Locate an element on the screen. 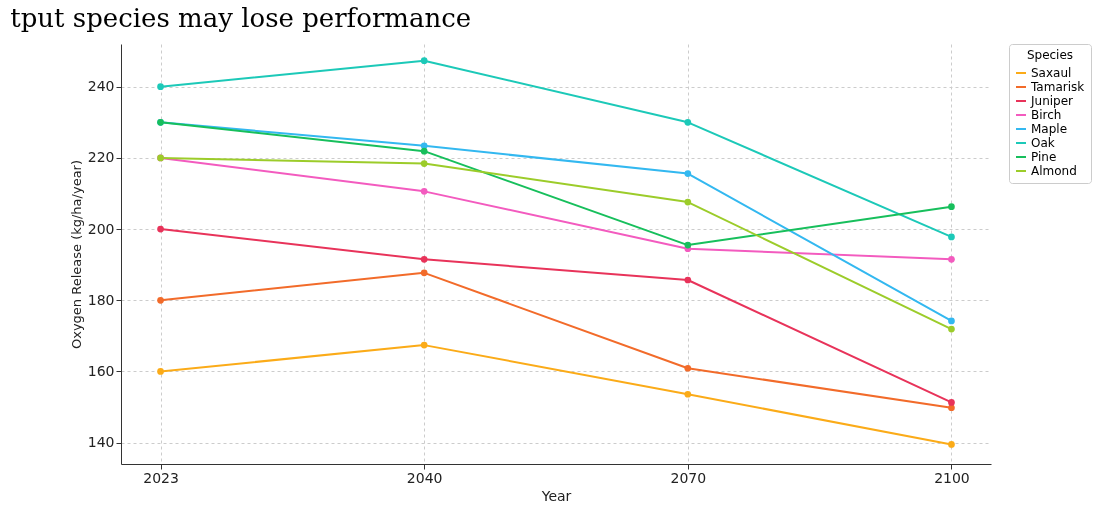  legend-label: Oak is located at coordinates (1043, 143).